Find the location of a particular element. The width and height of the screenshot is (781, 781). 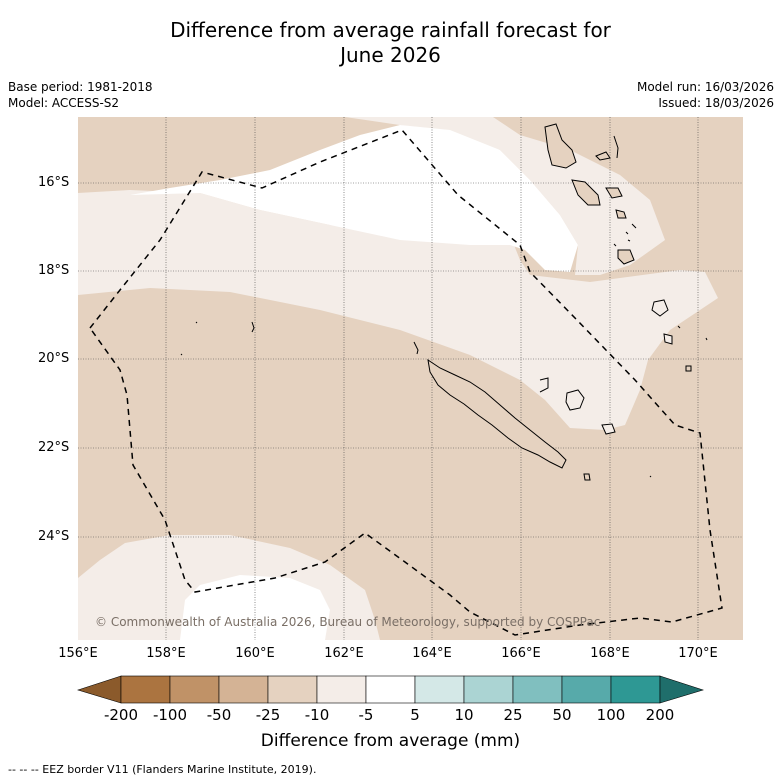

colorbar-bin-minus25 is located at coordinates (292, 689).